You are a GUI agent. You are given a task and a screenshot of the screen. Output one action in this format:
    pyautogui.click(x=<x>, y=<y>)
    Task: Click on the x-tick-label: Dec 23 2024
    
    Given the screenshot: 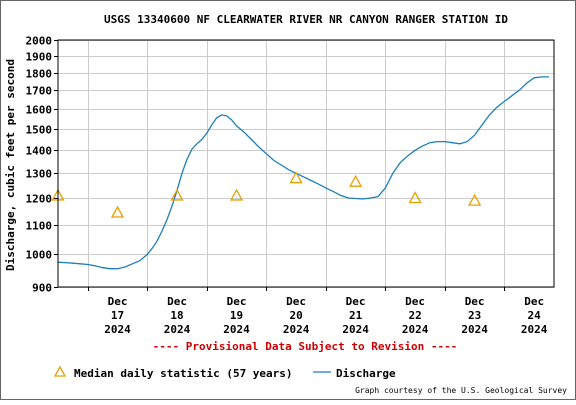 What is the action you would take?
    pyautogui.click(x=474, y=315)
    